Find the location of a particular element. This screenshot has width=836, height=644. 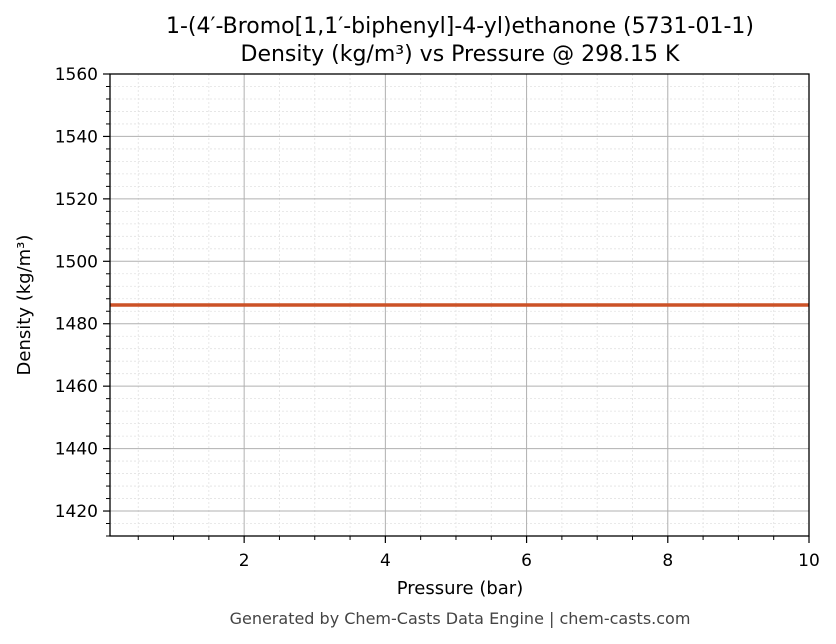

y-tick-label: 1560 is located at coordinates (76, 75).